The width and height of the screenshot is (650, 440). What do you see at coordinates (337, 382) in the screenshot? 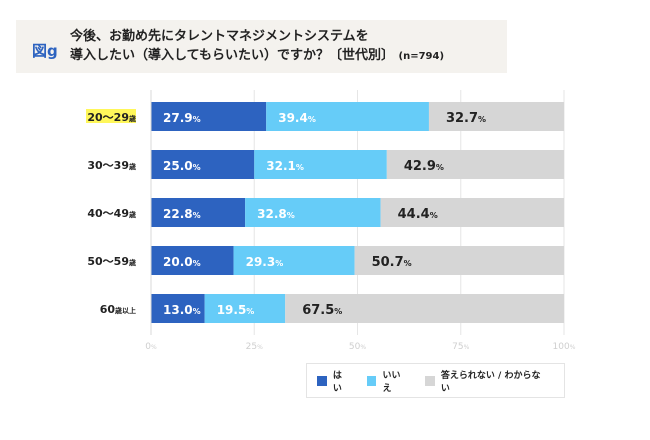
I see `legend-label: はい` at bounding box center [337, 382].